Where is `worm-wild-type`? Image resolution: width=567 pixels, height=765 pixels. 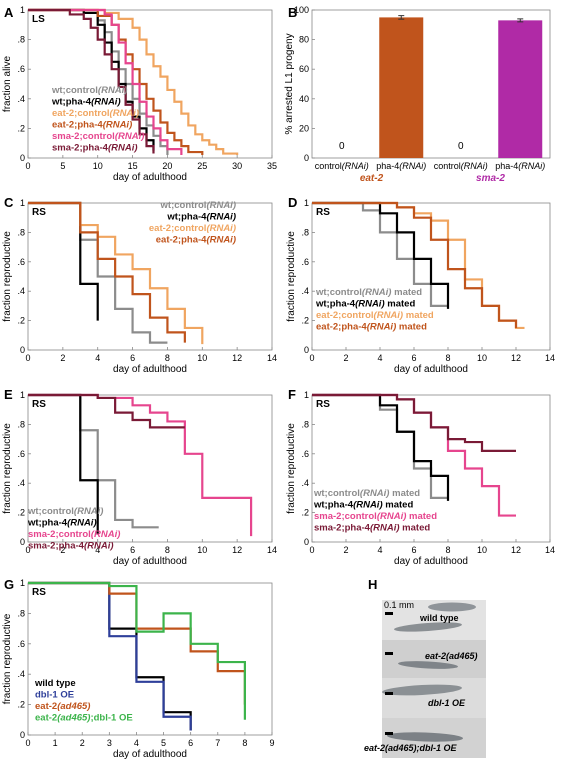 worm-wild-type is located at coordinates (452, 607).